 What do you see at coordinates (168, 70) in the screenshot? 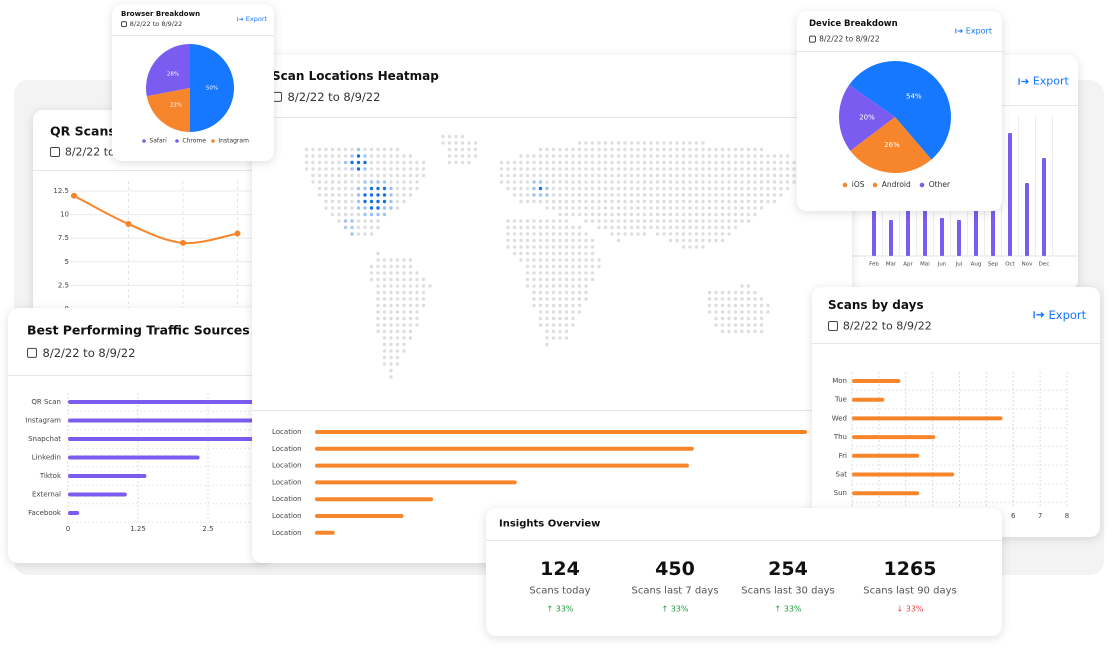
I see `pie-slice` at bounding box center [168, 70].